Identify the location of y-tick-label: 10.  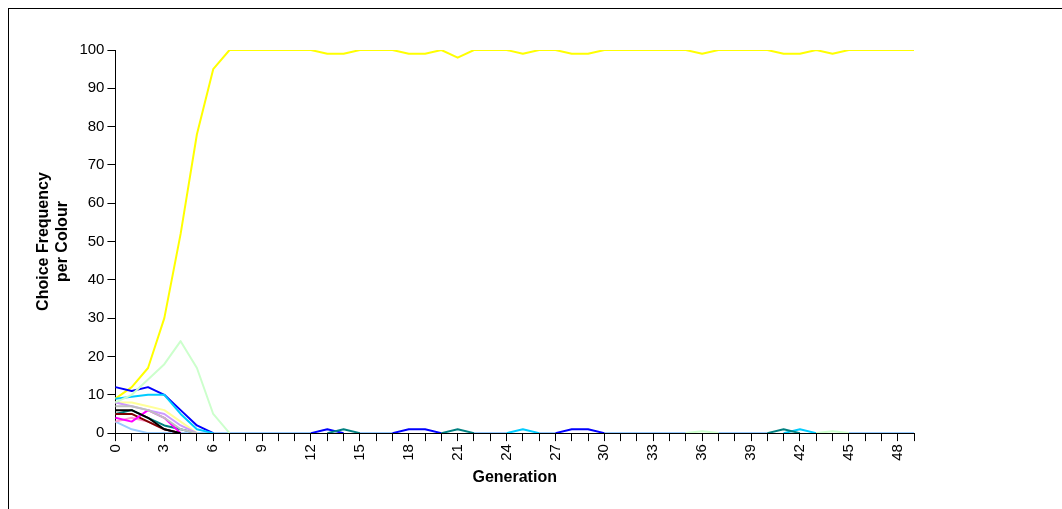
(96, 393).